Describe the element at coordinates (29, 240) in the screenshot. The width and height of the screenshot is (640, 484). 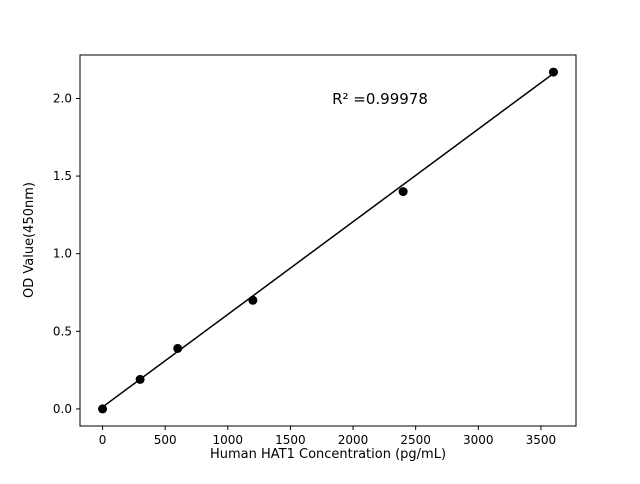
I see `y-axis-label: OD Value(450nm)` at that location.